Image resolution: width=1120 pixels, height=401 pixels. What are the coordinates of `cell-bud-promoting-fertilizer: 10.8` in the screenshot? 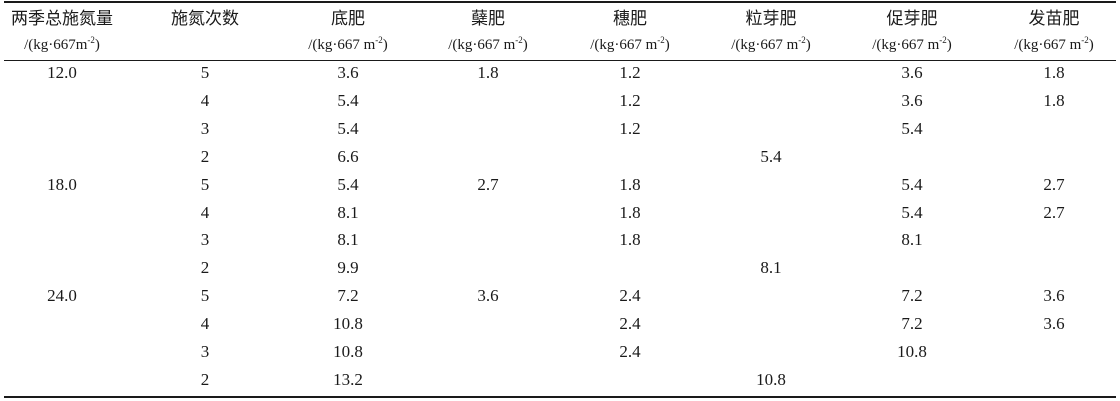 It's located at (912, 351).